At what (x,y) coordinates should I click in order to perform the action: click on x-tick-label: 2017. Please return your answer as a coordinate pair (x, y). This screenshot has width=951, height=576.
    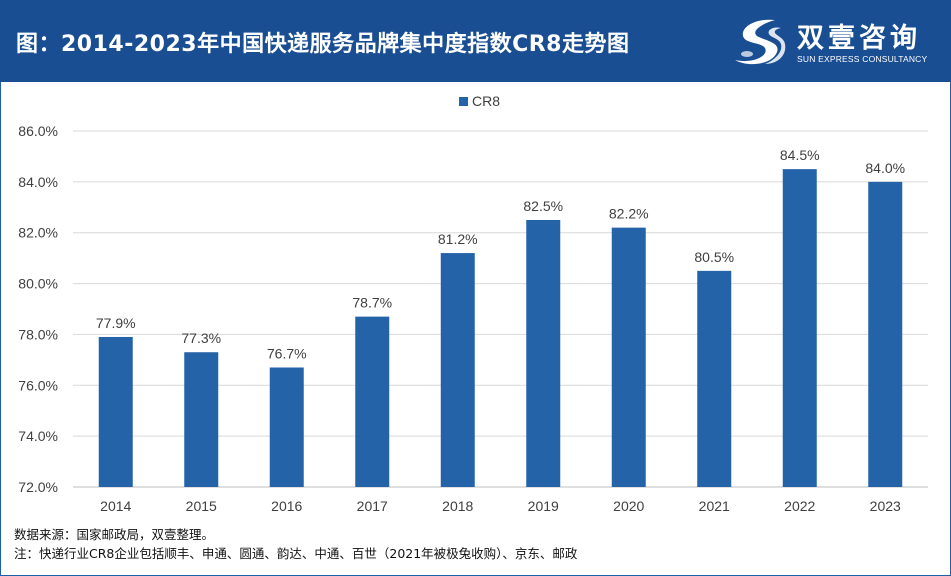
    Looking at the image, I should click on (372, 506).